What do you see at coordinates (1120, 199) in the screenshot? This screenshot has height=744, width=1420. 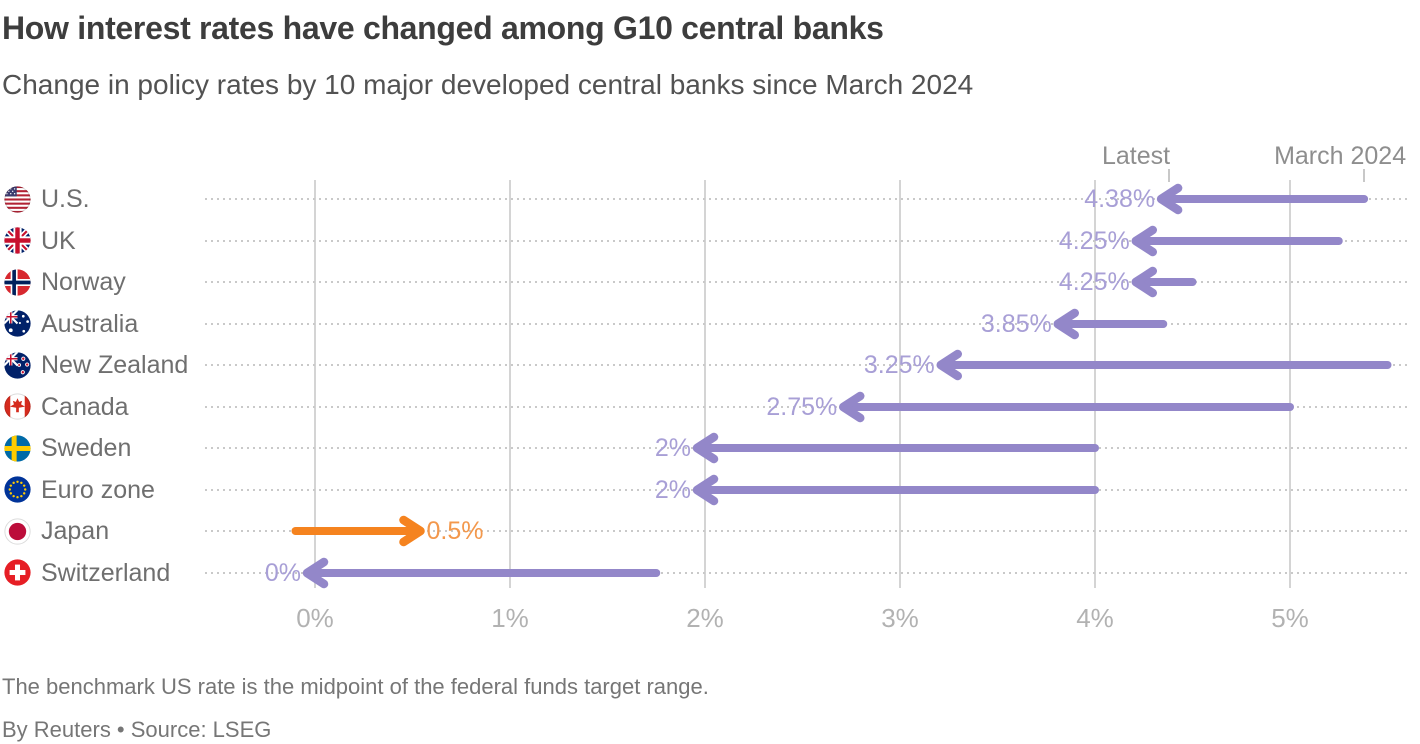 I see `rate-value-label: 4.38%` at bounding box center [1120, 199].